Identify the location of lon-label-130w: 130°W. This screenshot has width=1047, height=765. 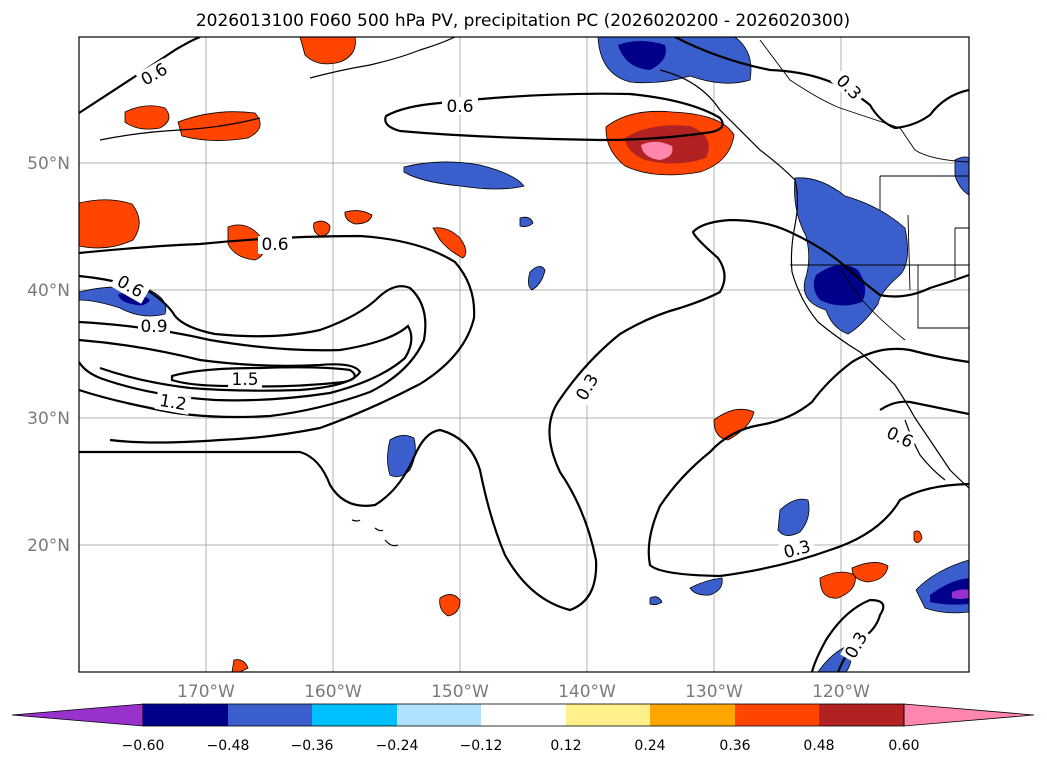
(714, 692).